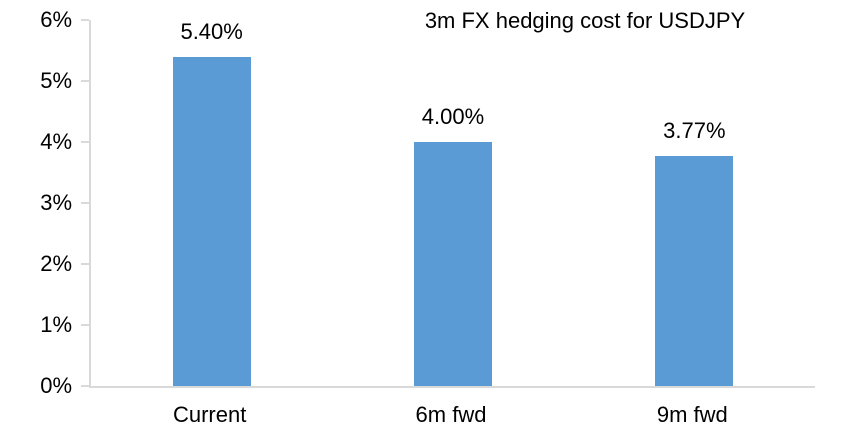 The width and height of the screenshot is (852, 441). I want to click on bar-value-label: 3.77%, so click(694, 131).